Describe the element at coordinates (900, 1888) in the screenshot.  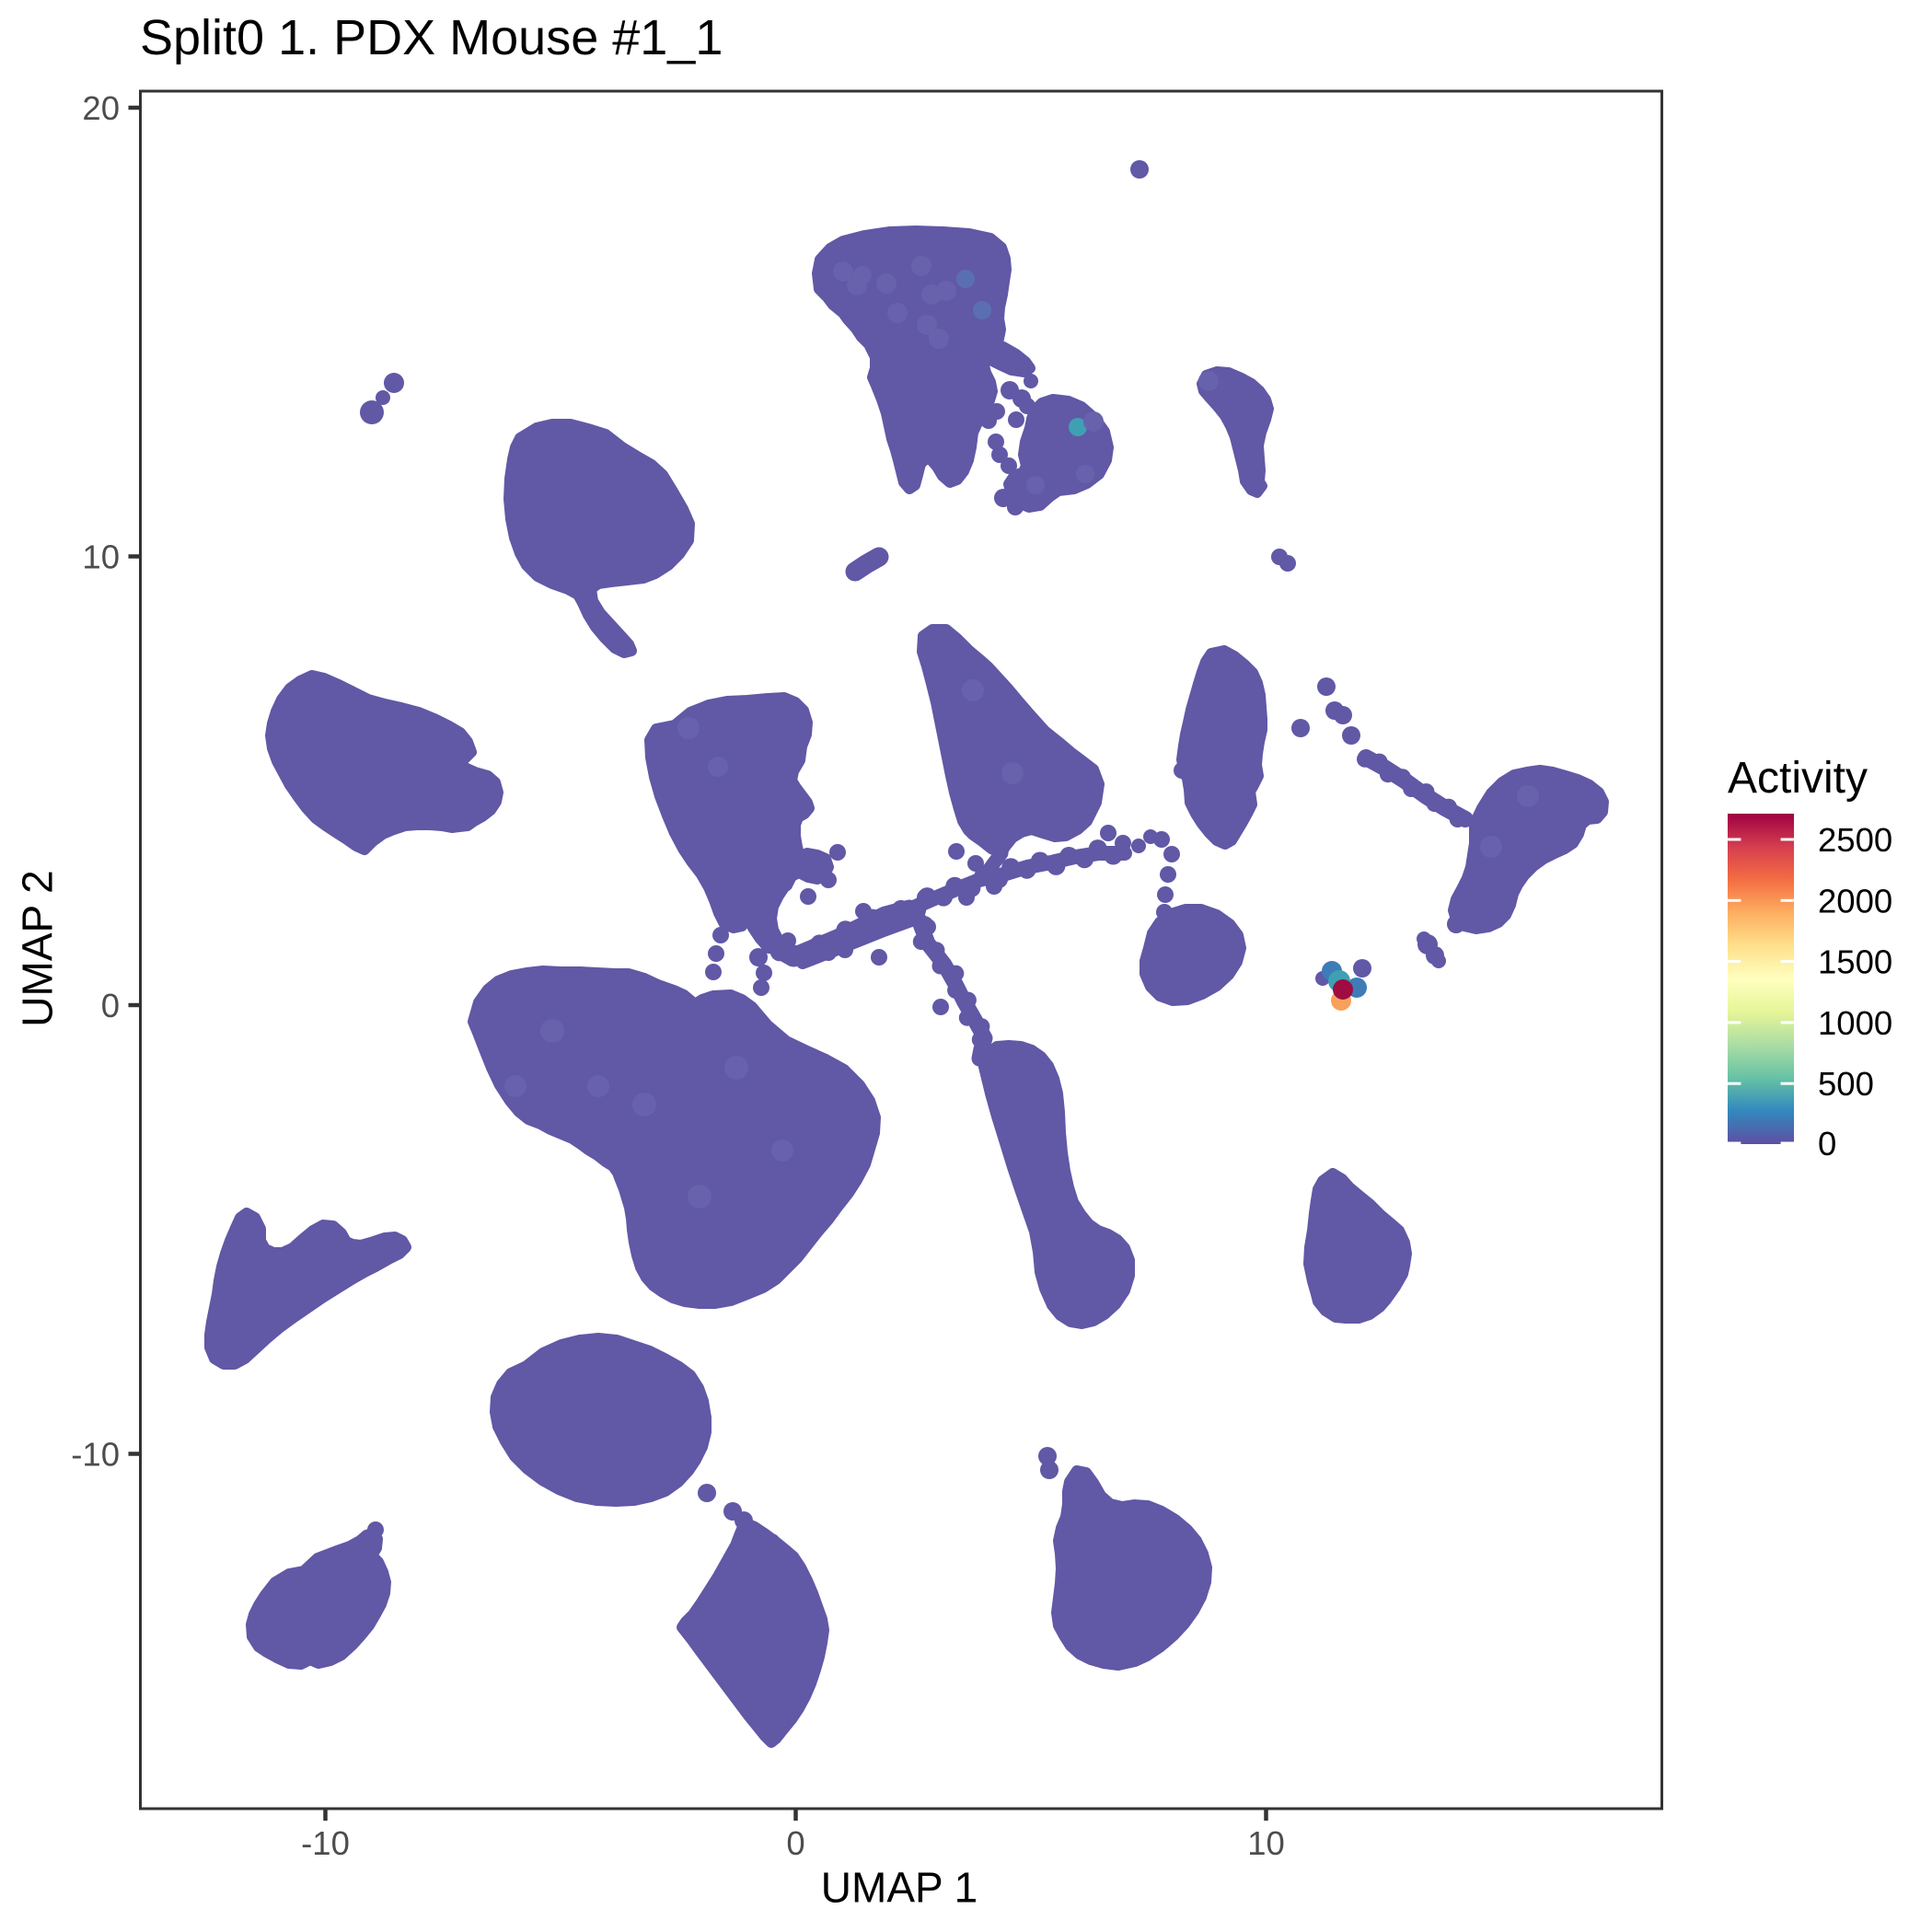
I see `svg-text: UMAP 1` at that location.